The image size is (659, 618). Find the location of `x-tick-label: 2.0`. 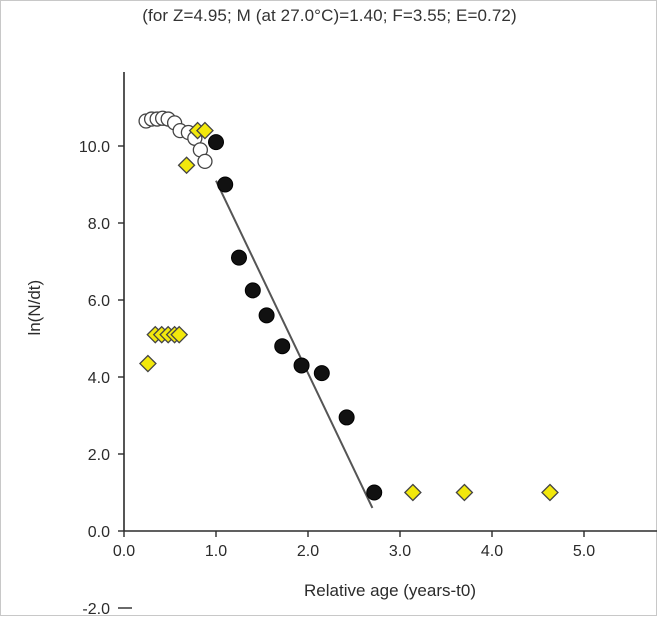

x-tick-label: 2.0 is located at coordinates (308, 551).